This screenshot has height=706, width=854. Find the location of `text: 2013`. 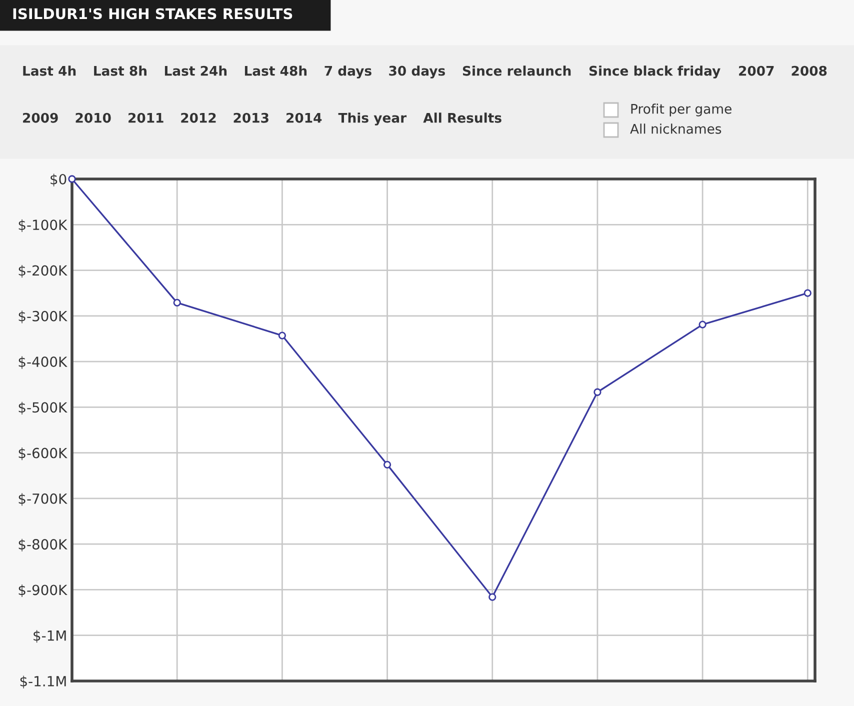

text: 2013 is located at coordinates (251, 117).